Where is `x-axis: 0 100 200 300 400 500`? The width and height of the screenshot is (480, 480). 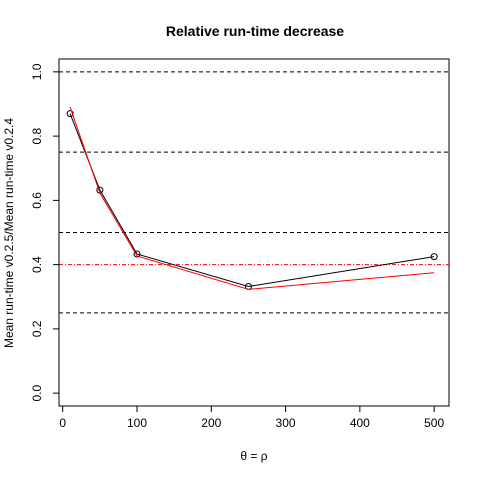 x-axis: 0 100 200 300 400 500 is located at coordinates (251, 417).